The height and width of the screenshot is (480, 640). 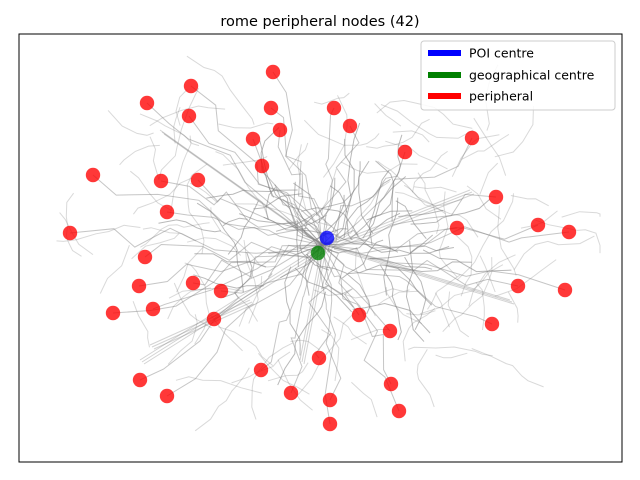 I want to click on legend-label-peripheral: peripheral, so click(x=501, y=96).